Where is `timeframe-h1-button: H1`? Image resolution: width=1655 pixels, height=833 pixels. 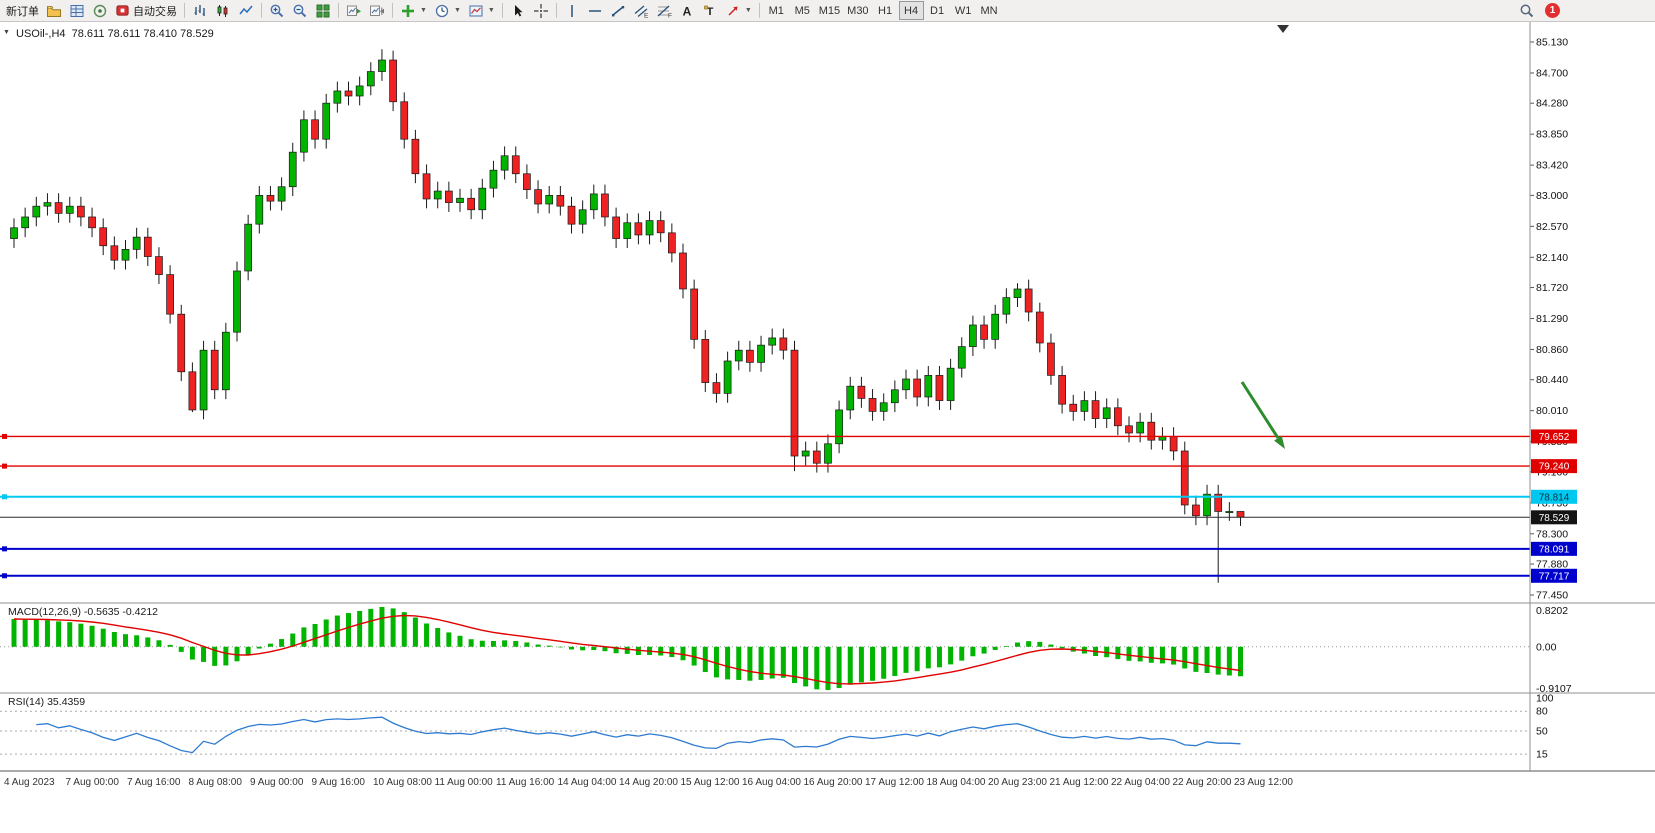 timeframe-h1-button: H1 is located at coordinates (885, 10).